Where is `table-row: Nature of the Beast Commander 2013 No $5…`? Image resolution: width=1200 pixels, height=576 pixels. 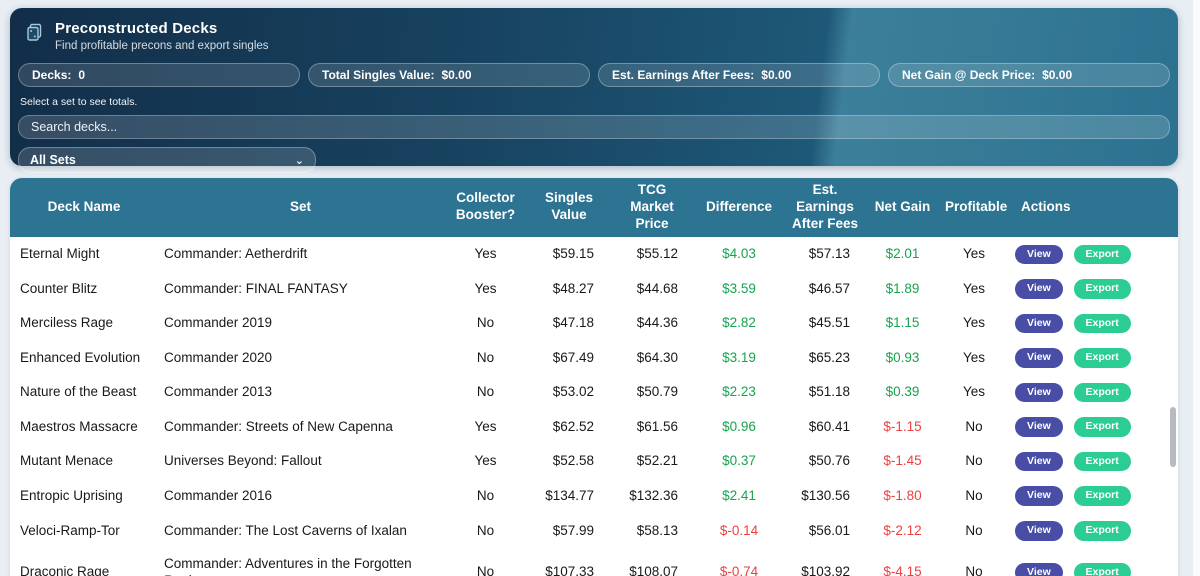 table-row: Nature of the Beast Commander 2013 No $5… is located at coordinates (594, 392).